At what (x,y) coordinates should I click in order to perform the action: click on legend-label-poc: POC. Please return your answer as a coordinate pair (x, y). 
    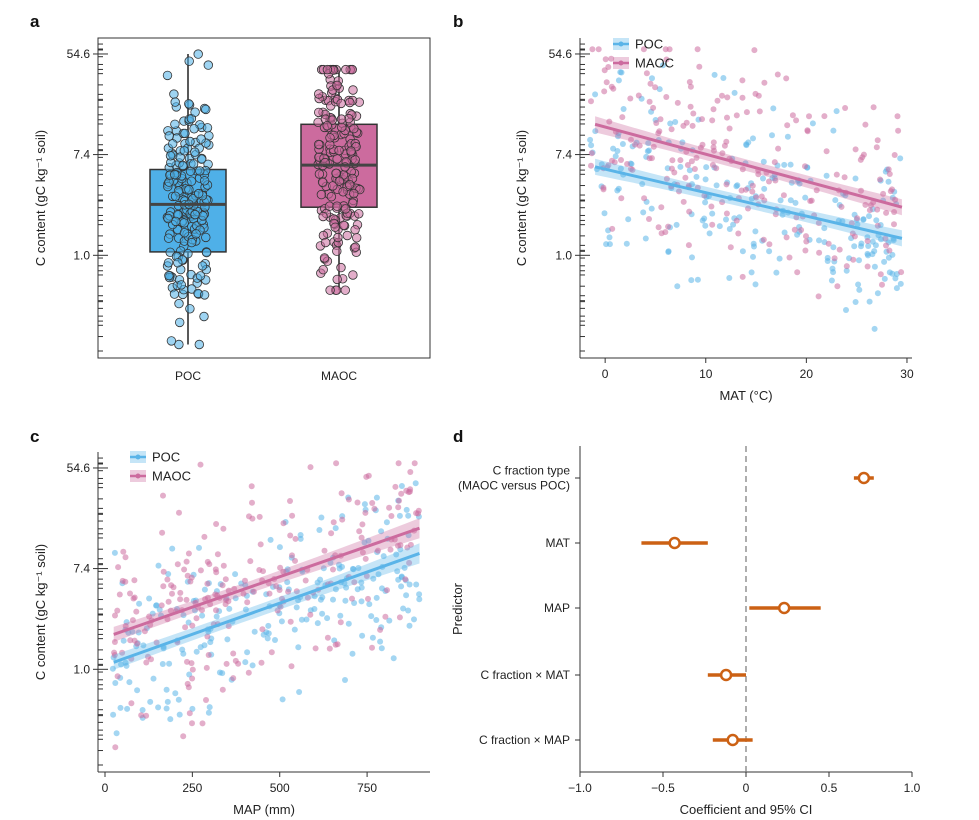
    Looking at the image, I should click on (166, 457).